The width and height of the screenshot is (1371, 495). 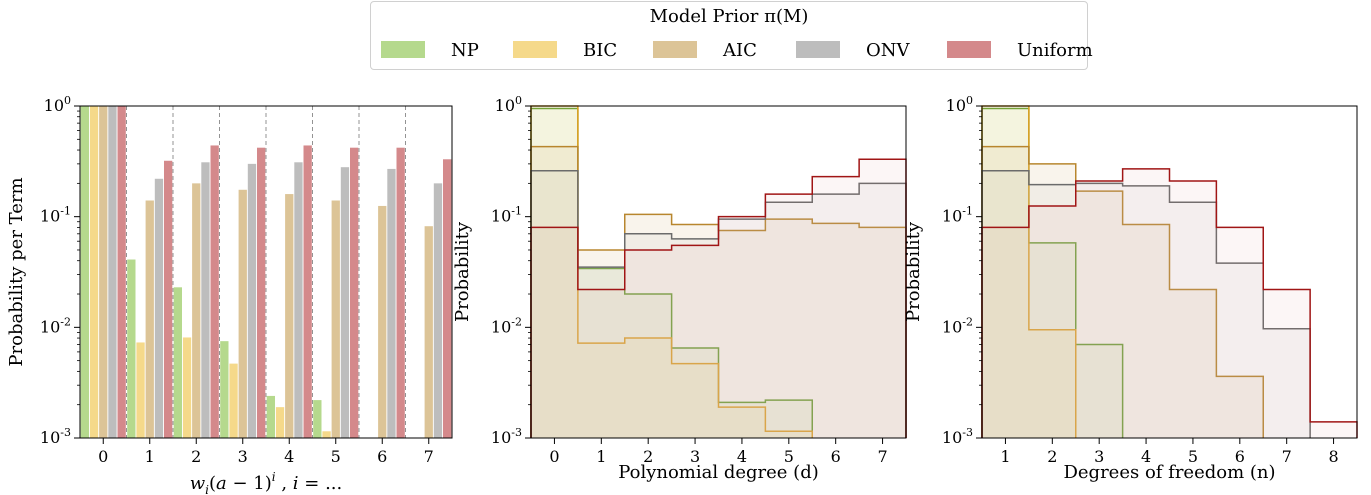 I want to click on legend-label-uniform: Uniform, so click(x=1055, y=50).